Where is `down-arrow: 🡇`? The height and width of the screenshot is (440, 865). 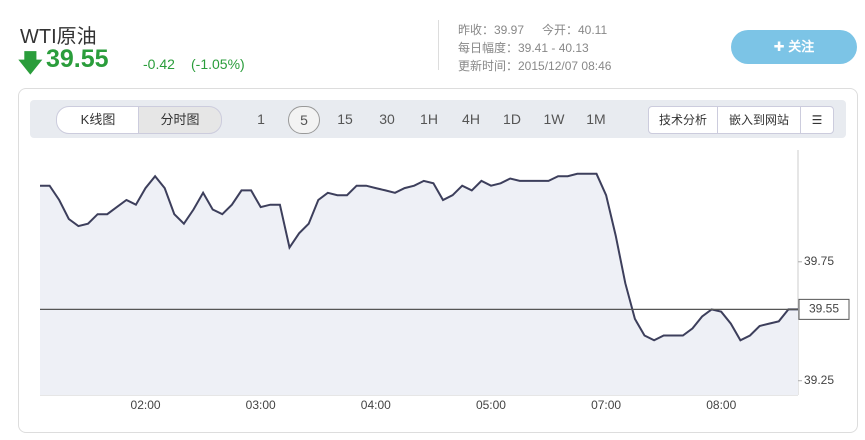
down-arrow: 🡇 is located at coordinates (30, 63).